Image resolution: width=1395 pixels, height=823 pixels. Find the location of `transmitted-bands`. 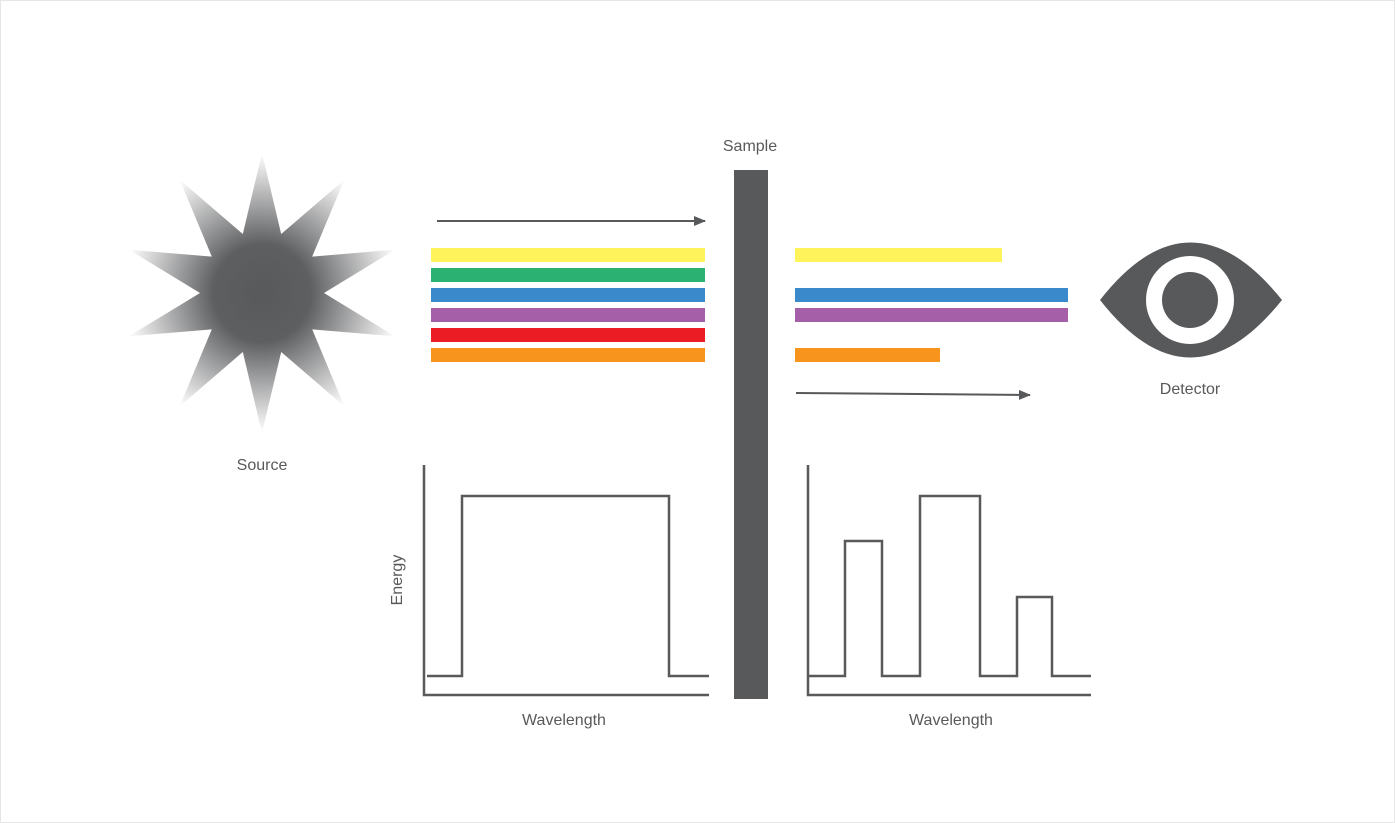

transmitted-bands is located at coordinates (931, 305).